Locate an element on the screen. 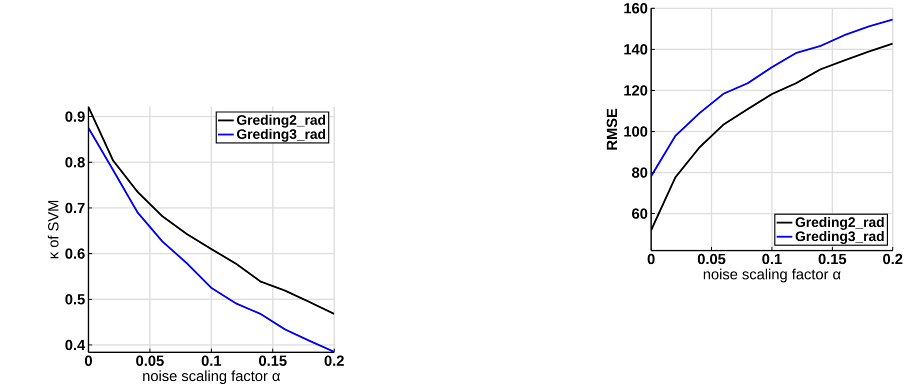 This screenshot has width=906, height=387. y-tick-label: 0.5 is located at coordinates (75, 299).